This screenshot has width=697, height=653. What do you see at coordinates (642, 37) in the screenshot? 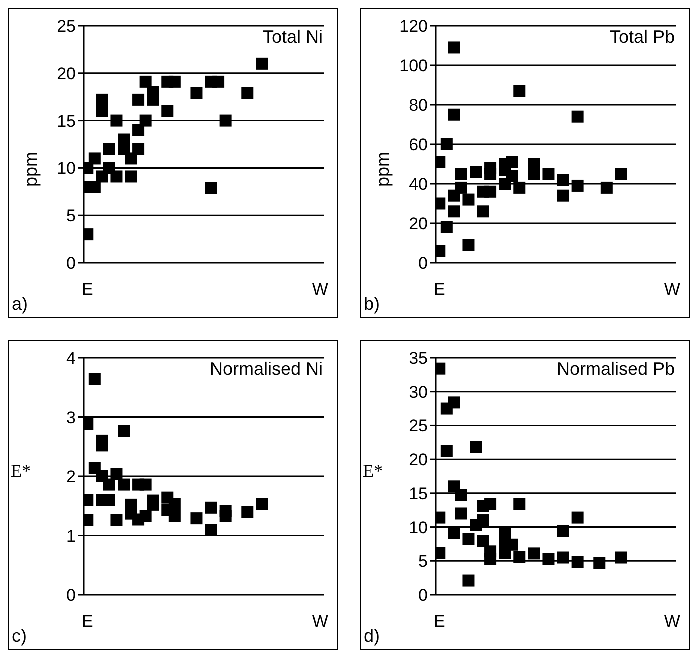
I see `chart-title: Total Pb` at bounding box center [642, 37].